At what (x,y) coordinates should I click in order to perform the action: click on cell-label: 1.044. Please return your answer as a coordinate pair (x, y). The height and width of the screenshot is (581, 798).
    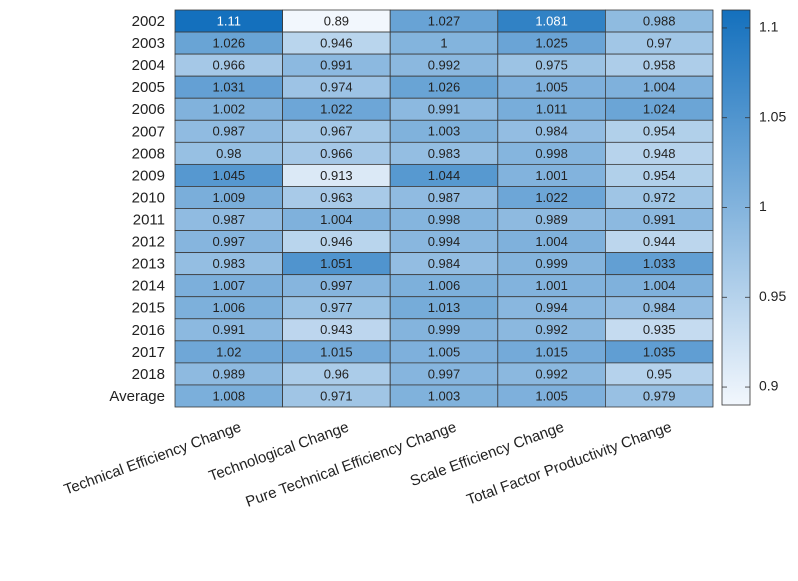
    Looking at the image, I should click on (444, 175).